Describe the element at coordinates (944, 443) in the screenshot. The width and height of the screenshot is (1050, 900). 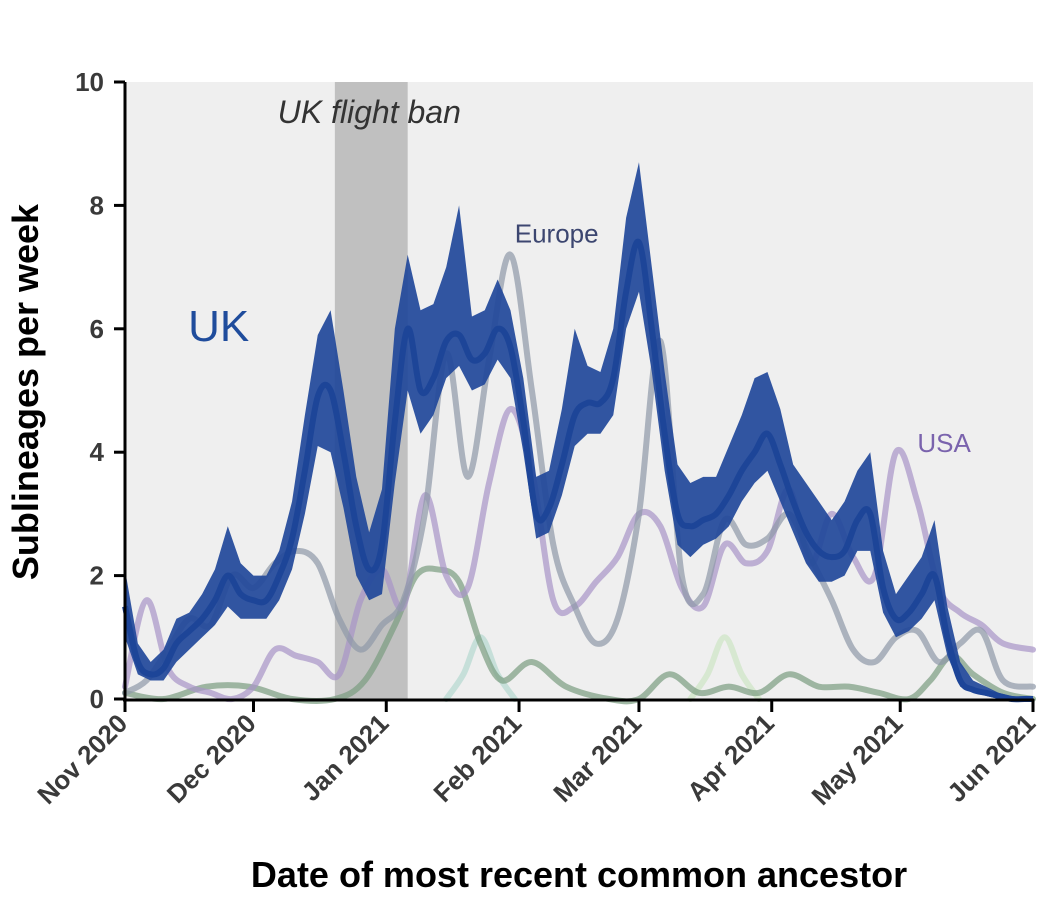
I see `annotation-usa: USA` at that location.